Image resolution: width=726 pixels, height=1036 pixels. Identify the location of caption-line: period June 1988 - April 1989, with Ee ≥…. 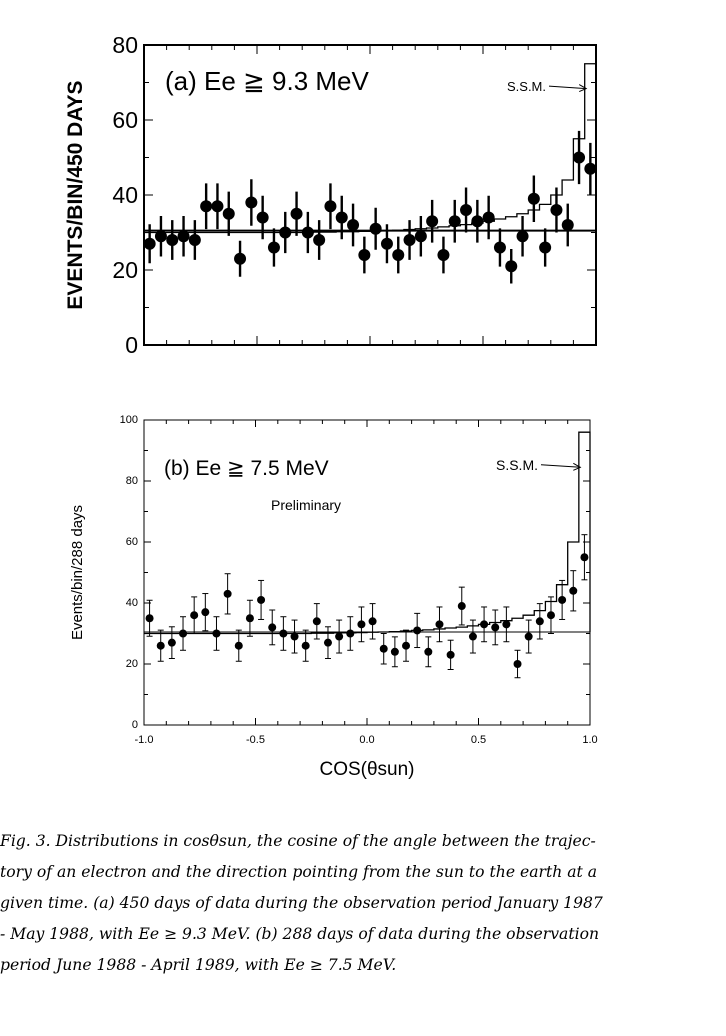
(198, 965).